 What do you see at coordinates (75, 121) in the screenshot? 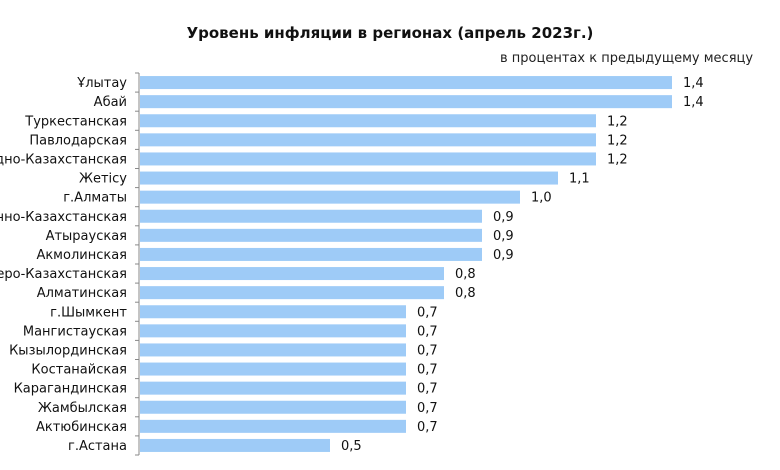
I see `category-label: Туркестанская` at bounding box center [75, 121].